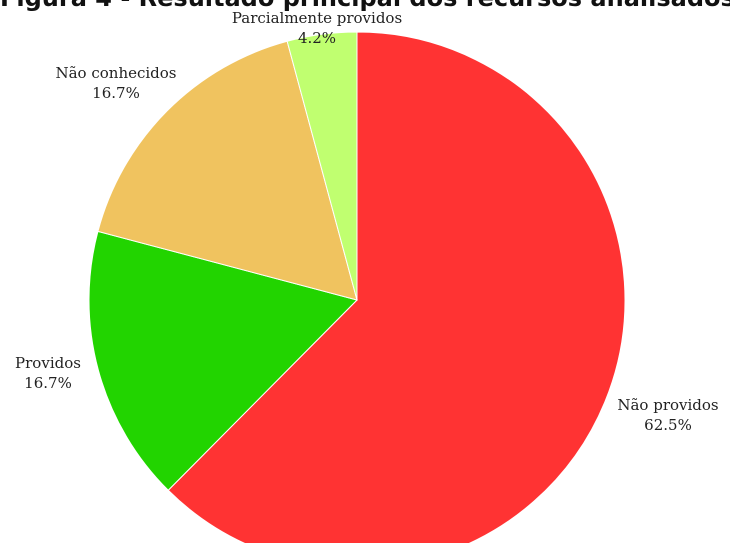 The image size is (730, 543). What do you see at coordinates (667, 405) in the screenshot?
I see `slice-label: Não providos` at bounding box center [667, 405].